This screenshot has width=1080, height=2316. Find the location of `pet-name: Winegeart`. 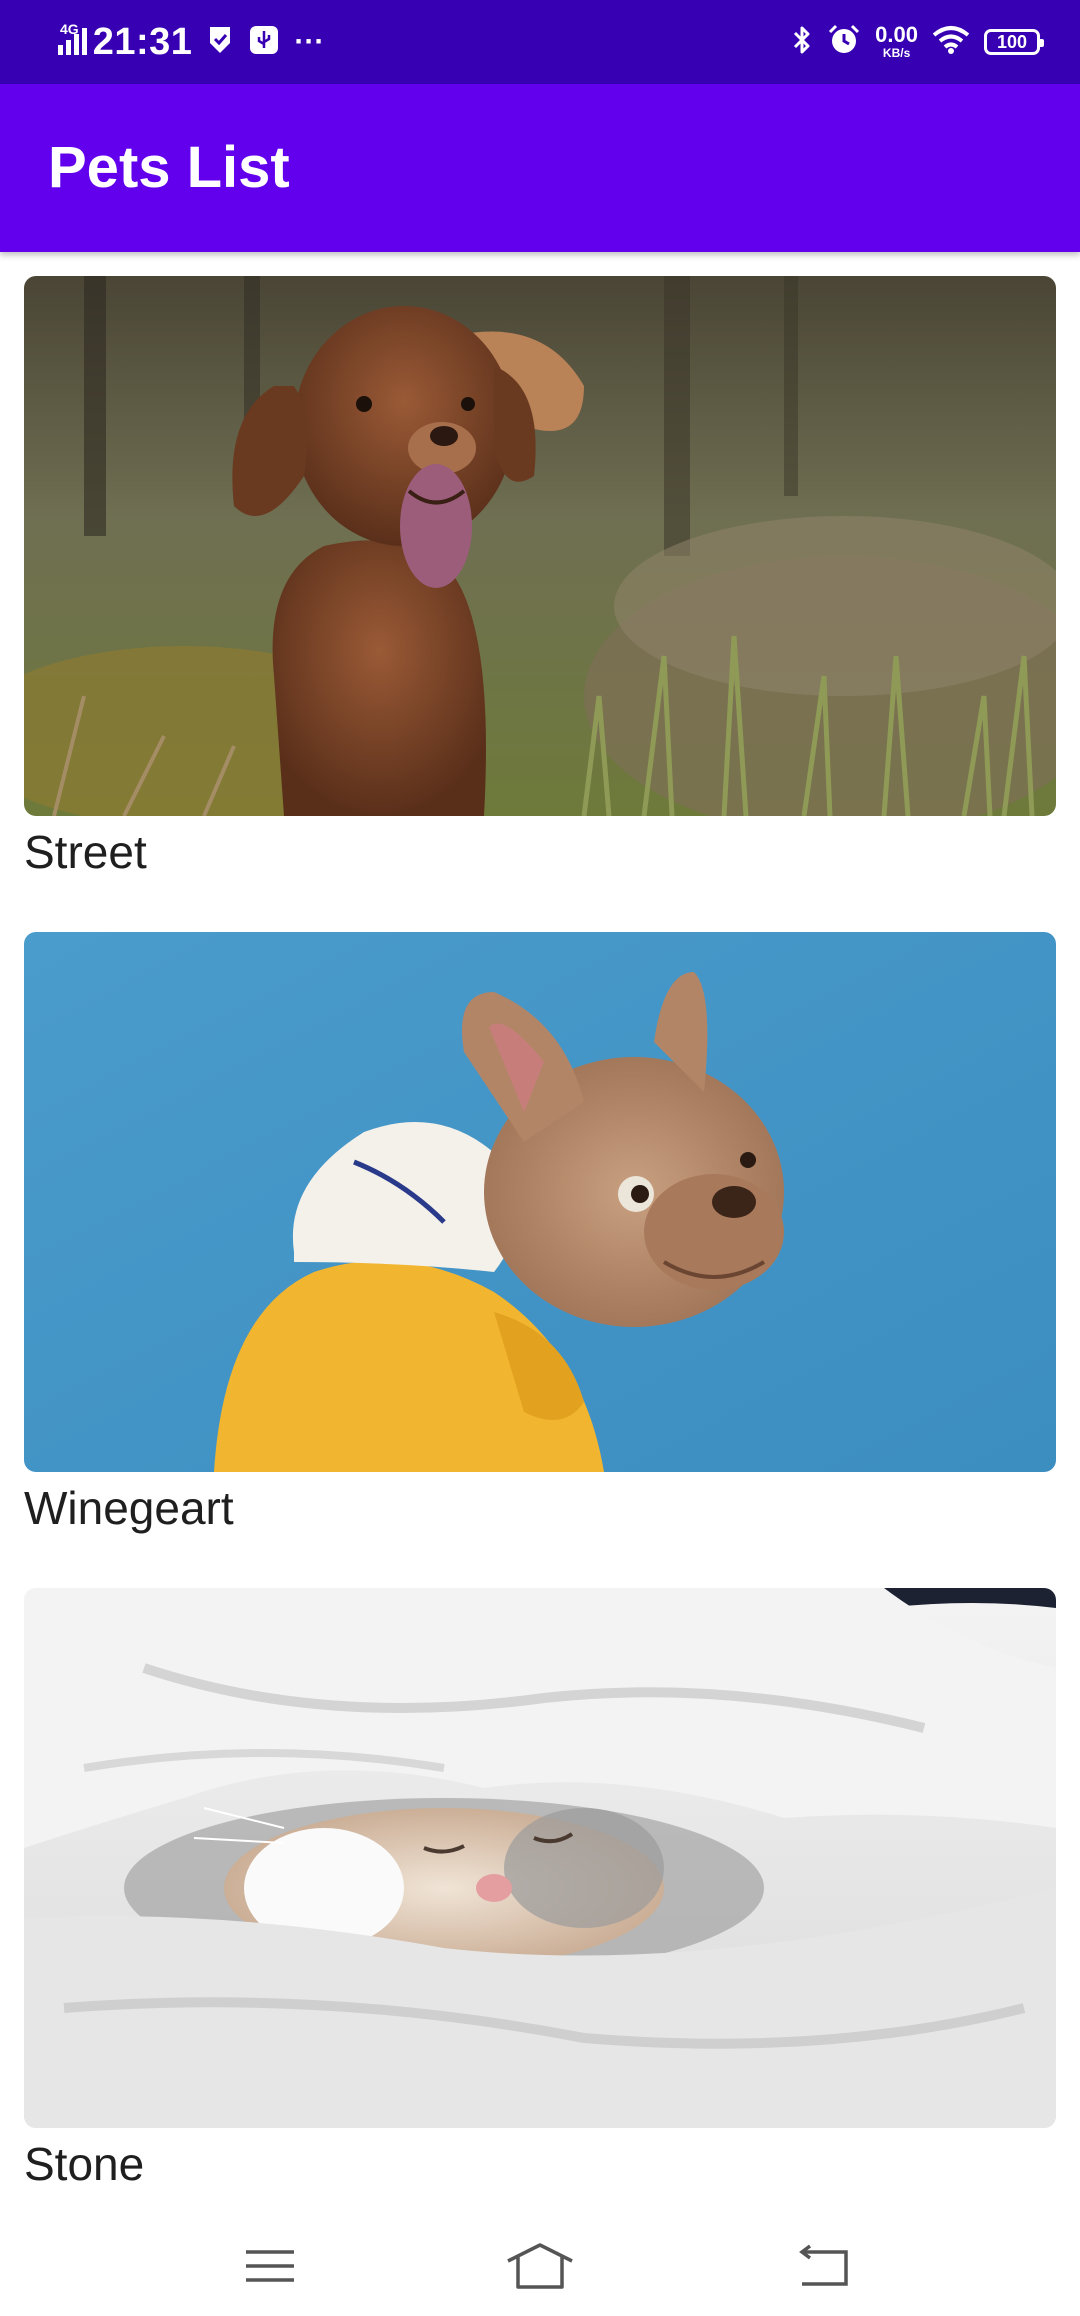

pet-name: Winegeart is located at coordinates (129, 1508).